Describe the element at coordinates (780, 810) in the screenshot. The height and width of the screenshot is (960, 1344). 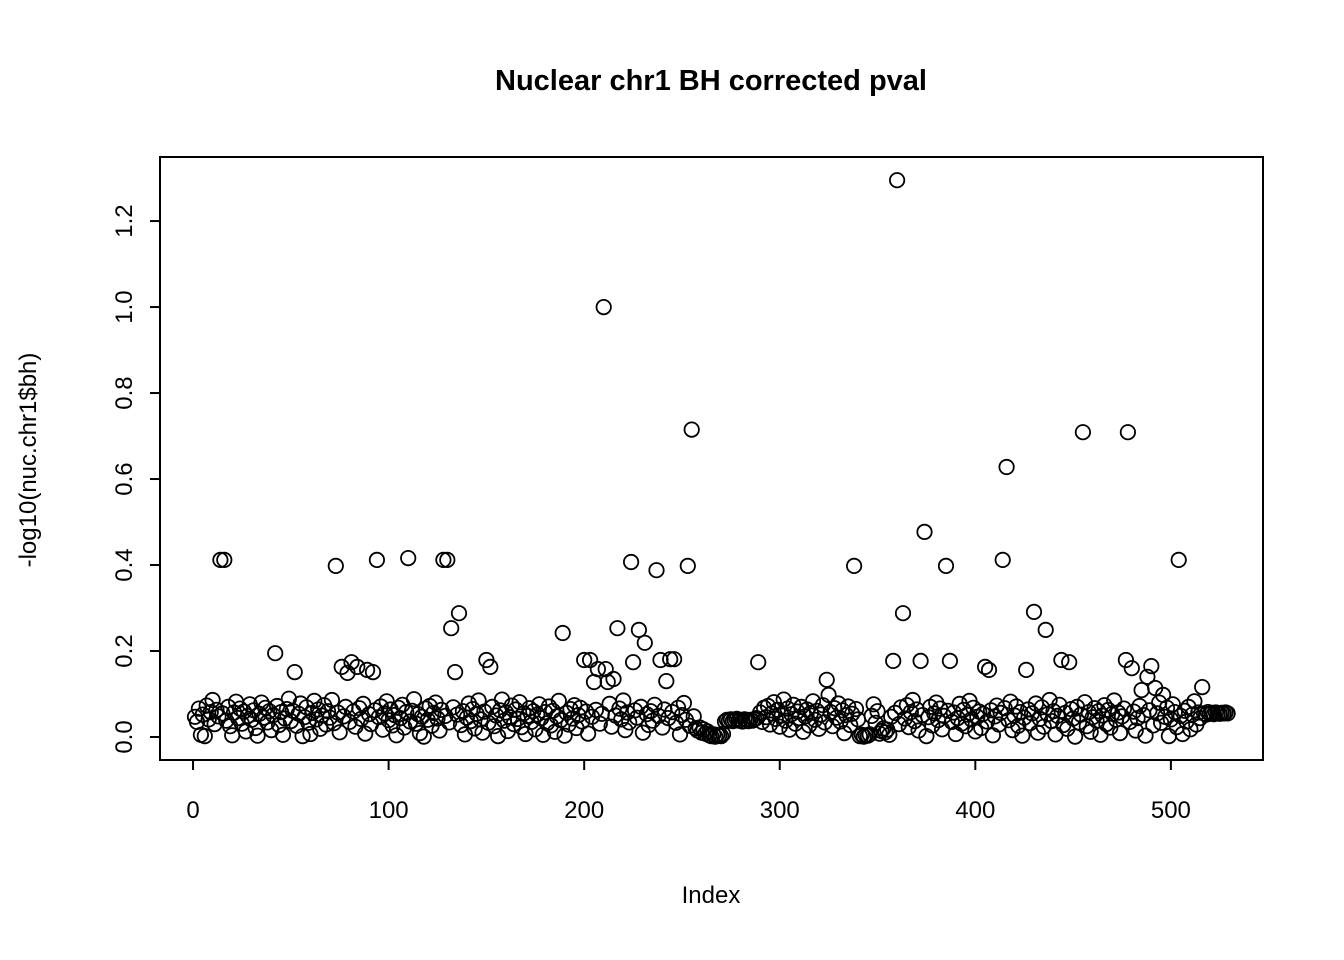
I see `x-tick-label: 300` at that location.